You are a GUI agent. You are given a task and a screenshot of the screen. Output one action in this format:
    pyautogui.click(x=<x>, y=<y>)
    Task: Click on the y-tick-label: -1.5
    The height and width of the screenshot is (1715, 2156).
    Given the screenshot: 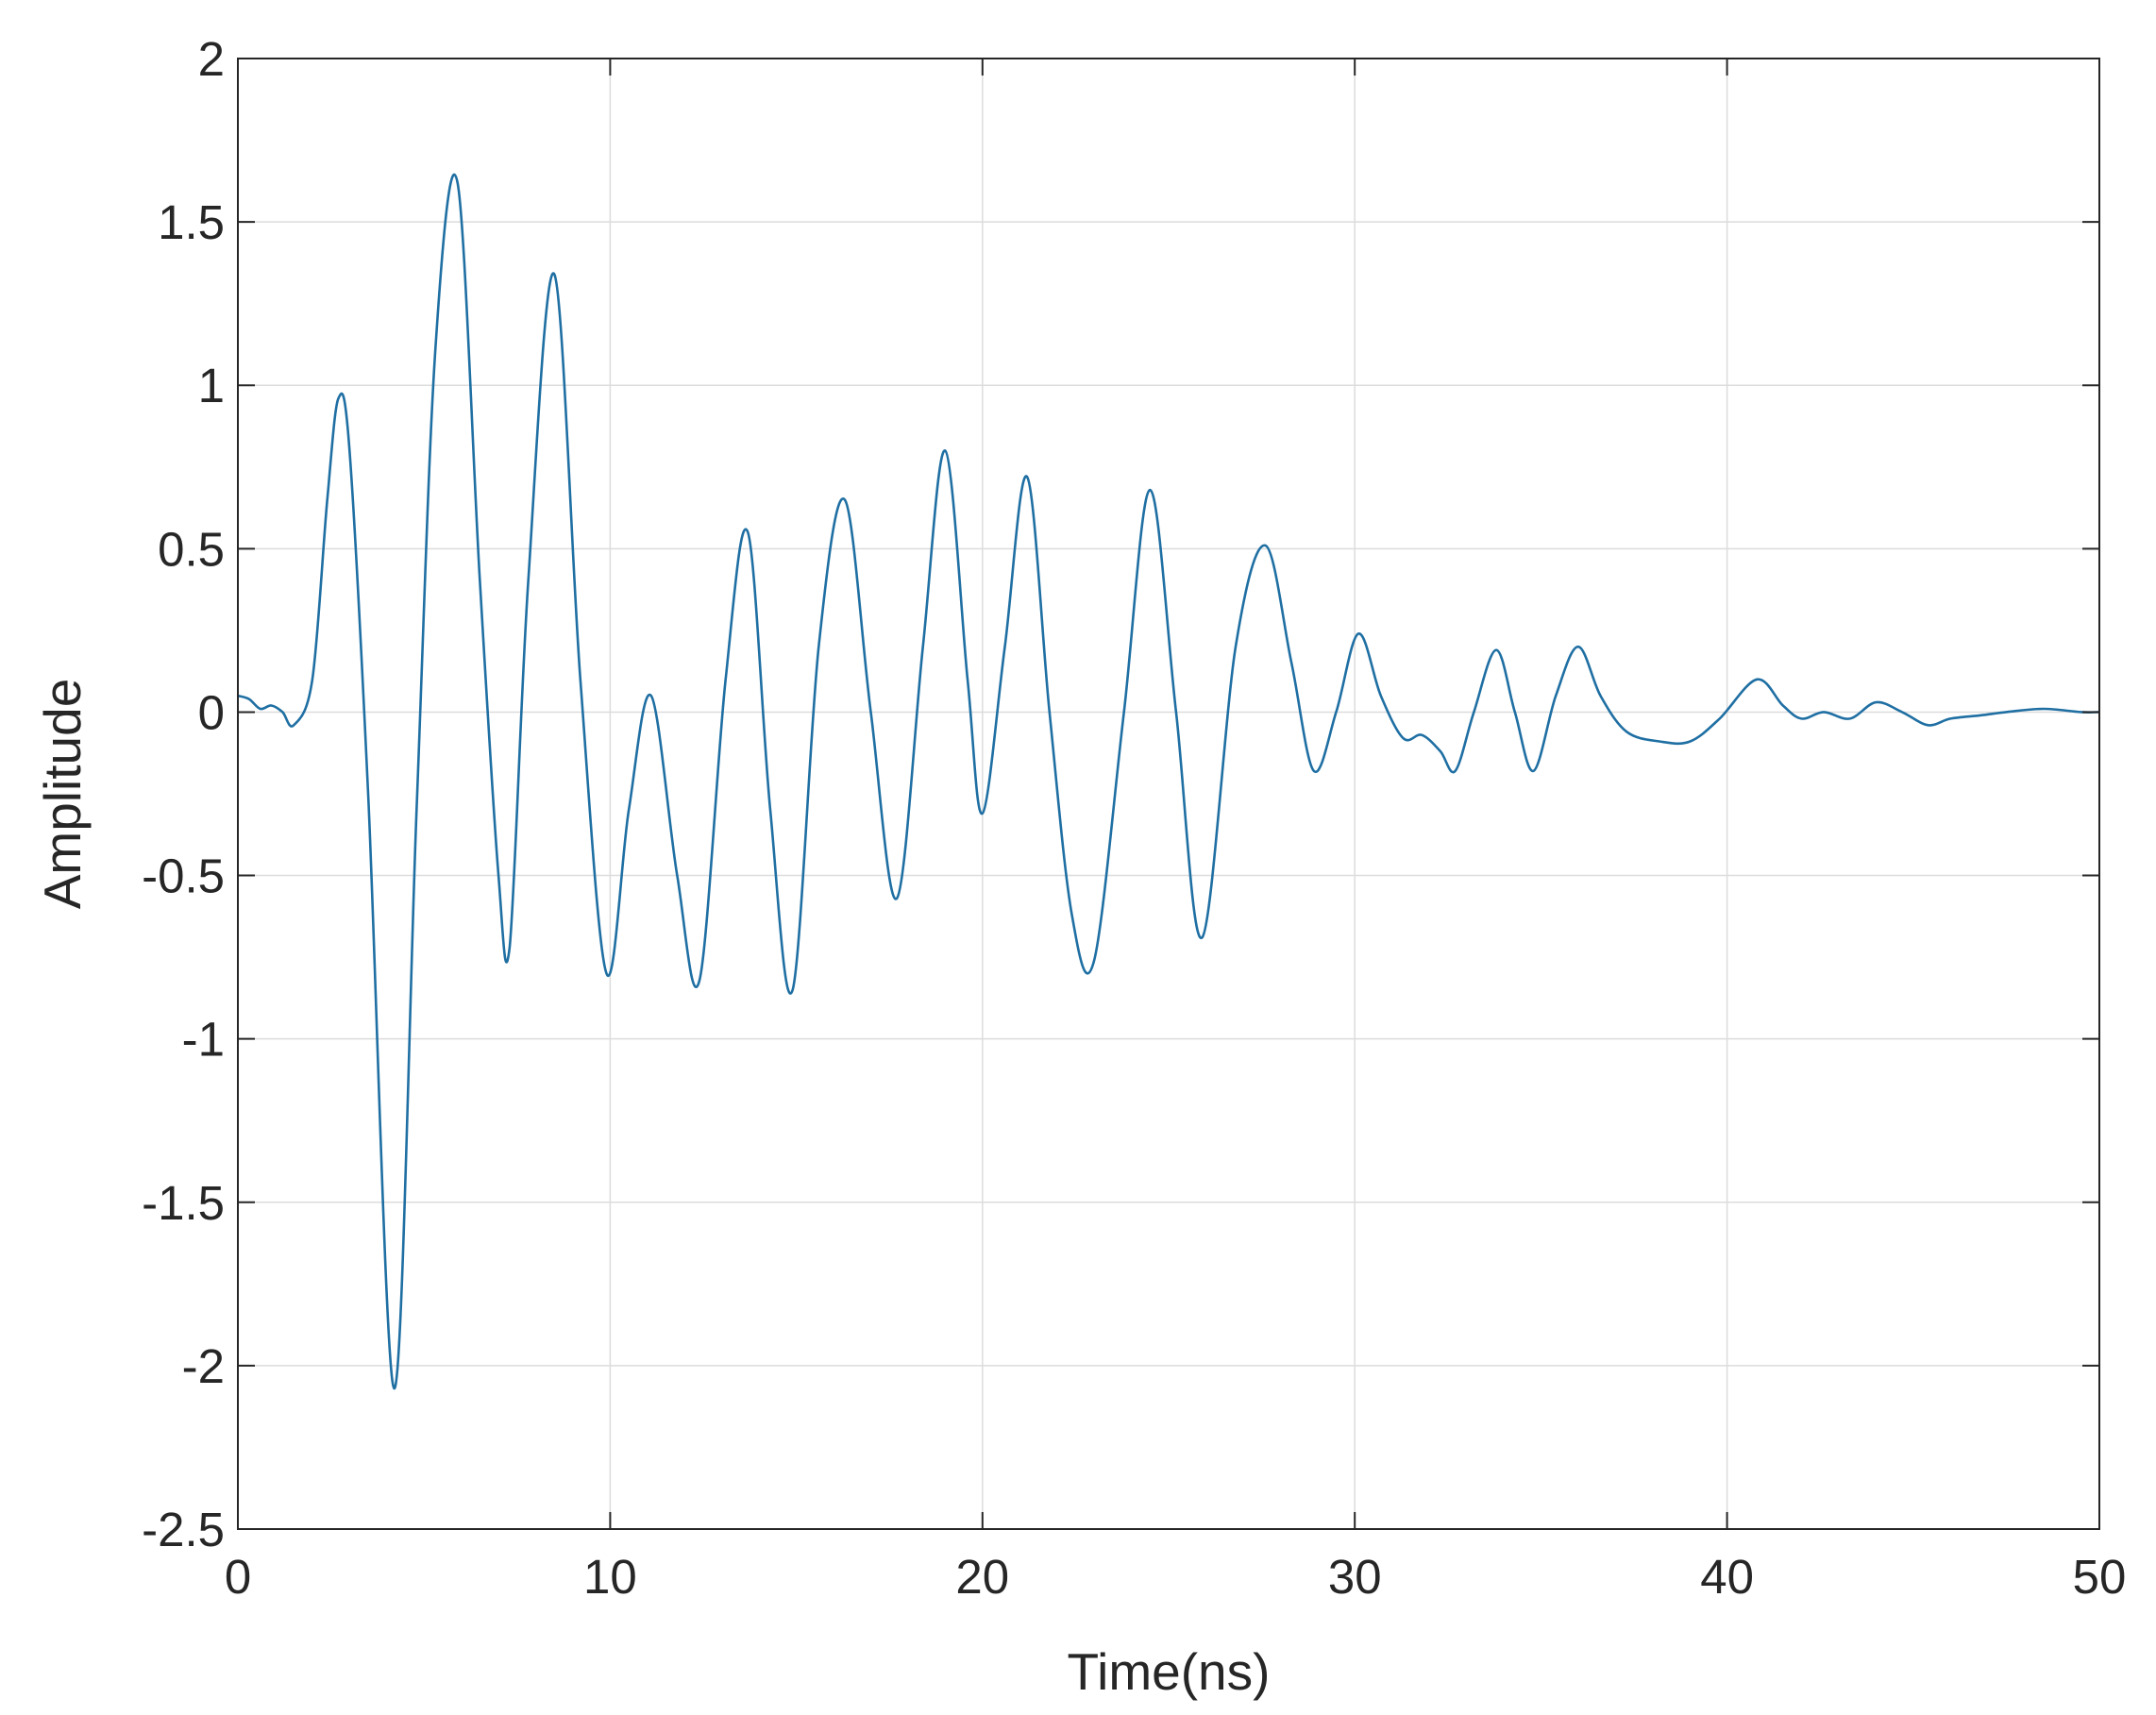 What is the action you would take?
    pyautogui.click(x=183, y=1203)
    